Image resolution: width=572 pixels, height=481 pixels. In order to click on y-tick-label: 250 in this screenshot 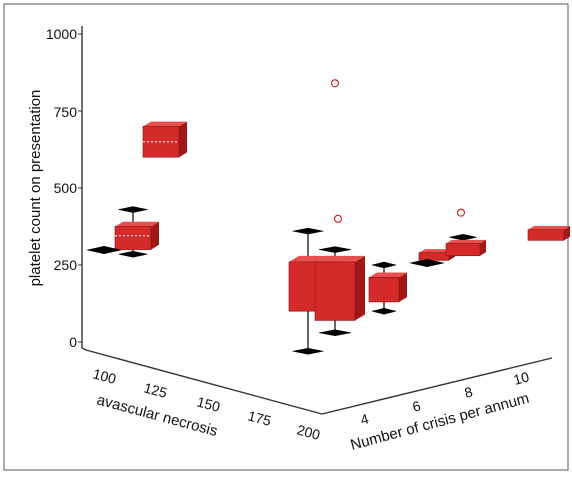, I will do `click(66, 265)`.